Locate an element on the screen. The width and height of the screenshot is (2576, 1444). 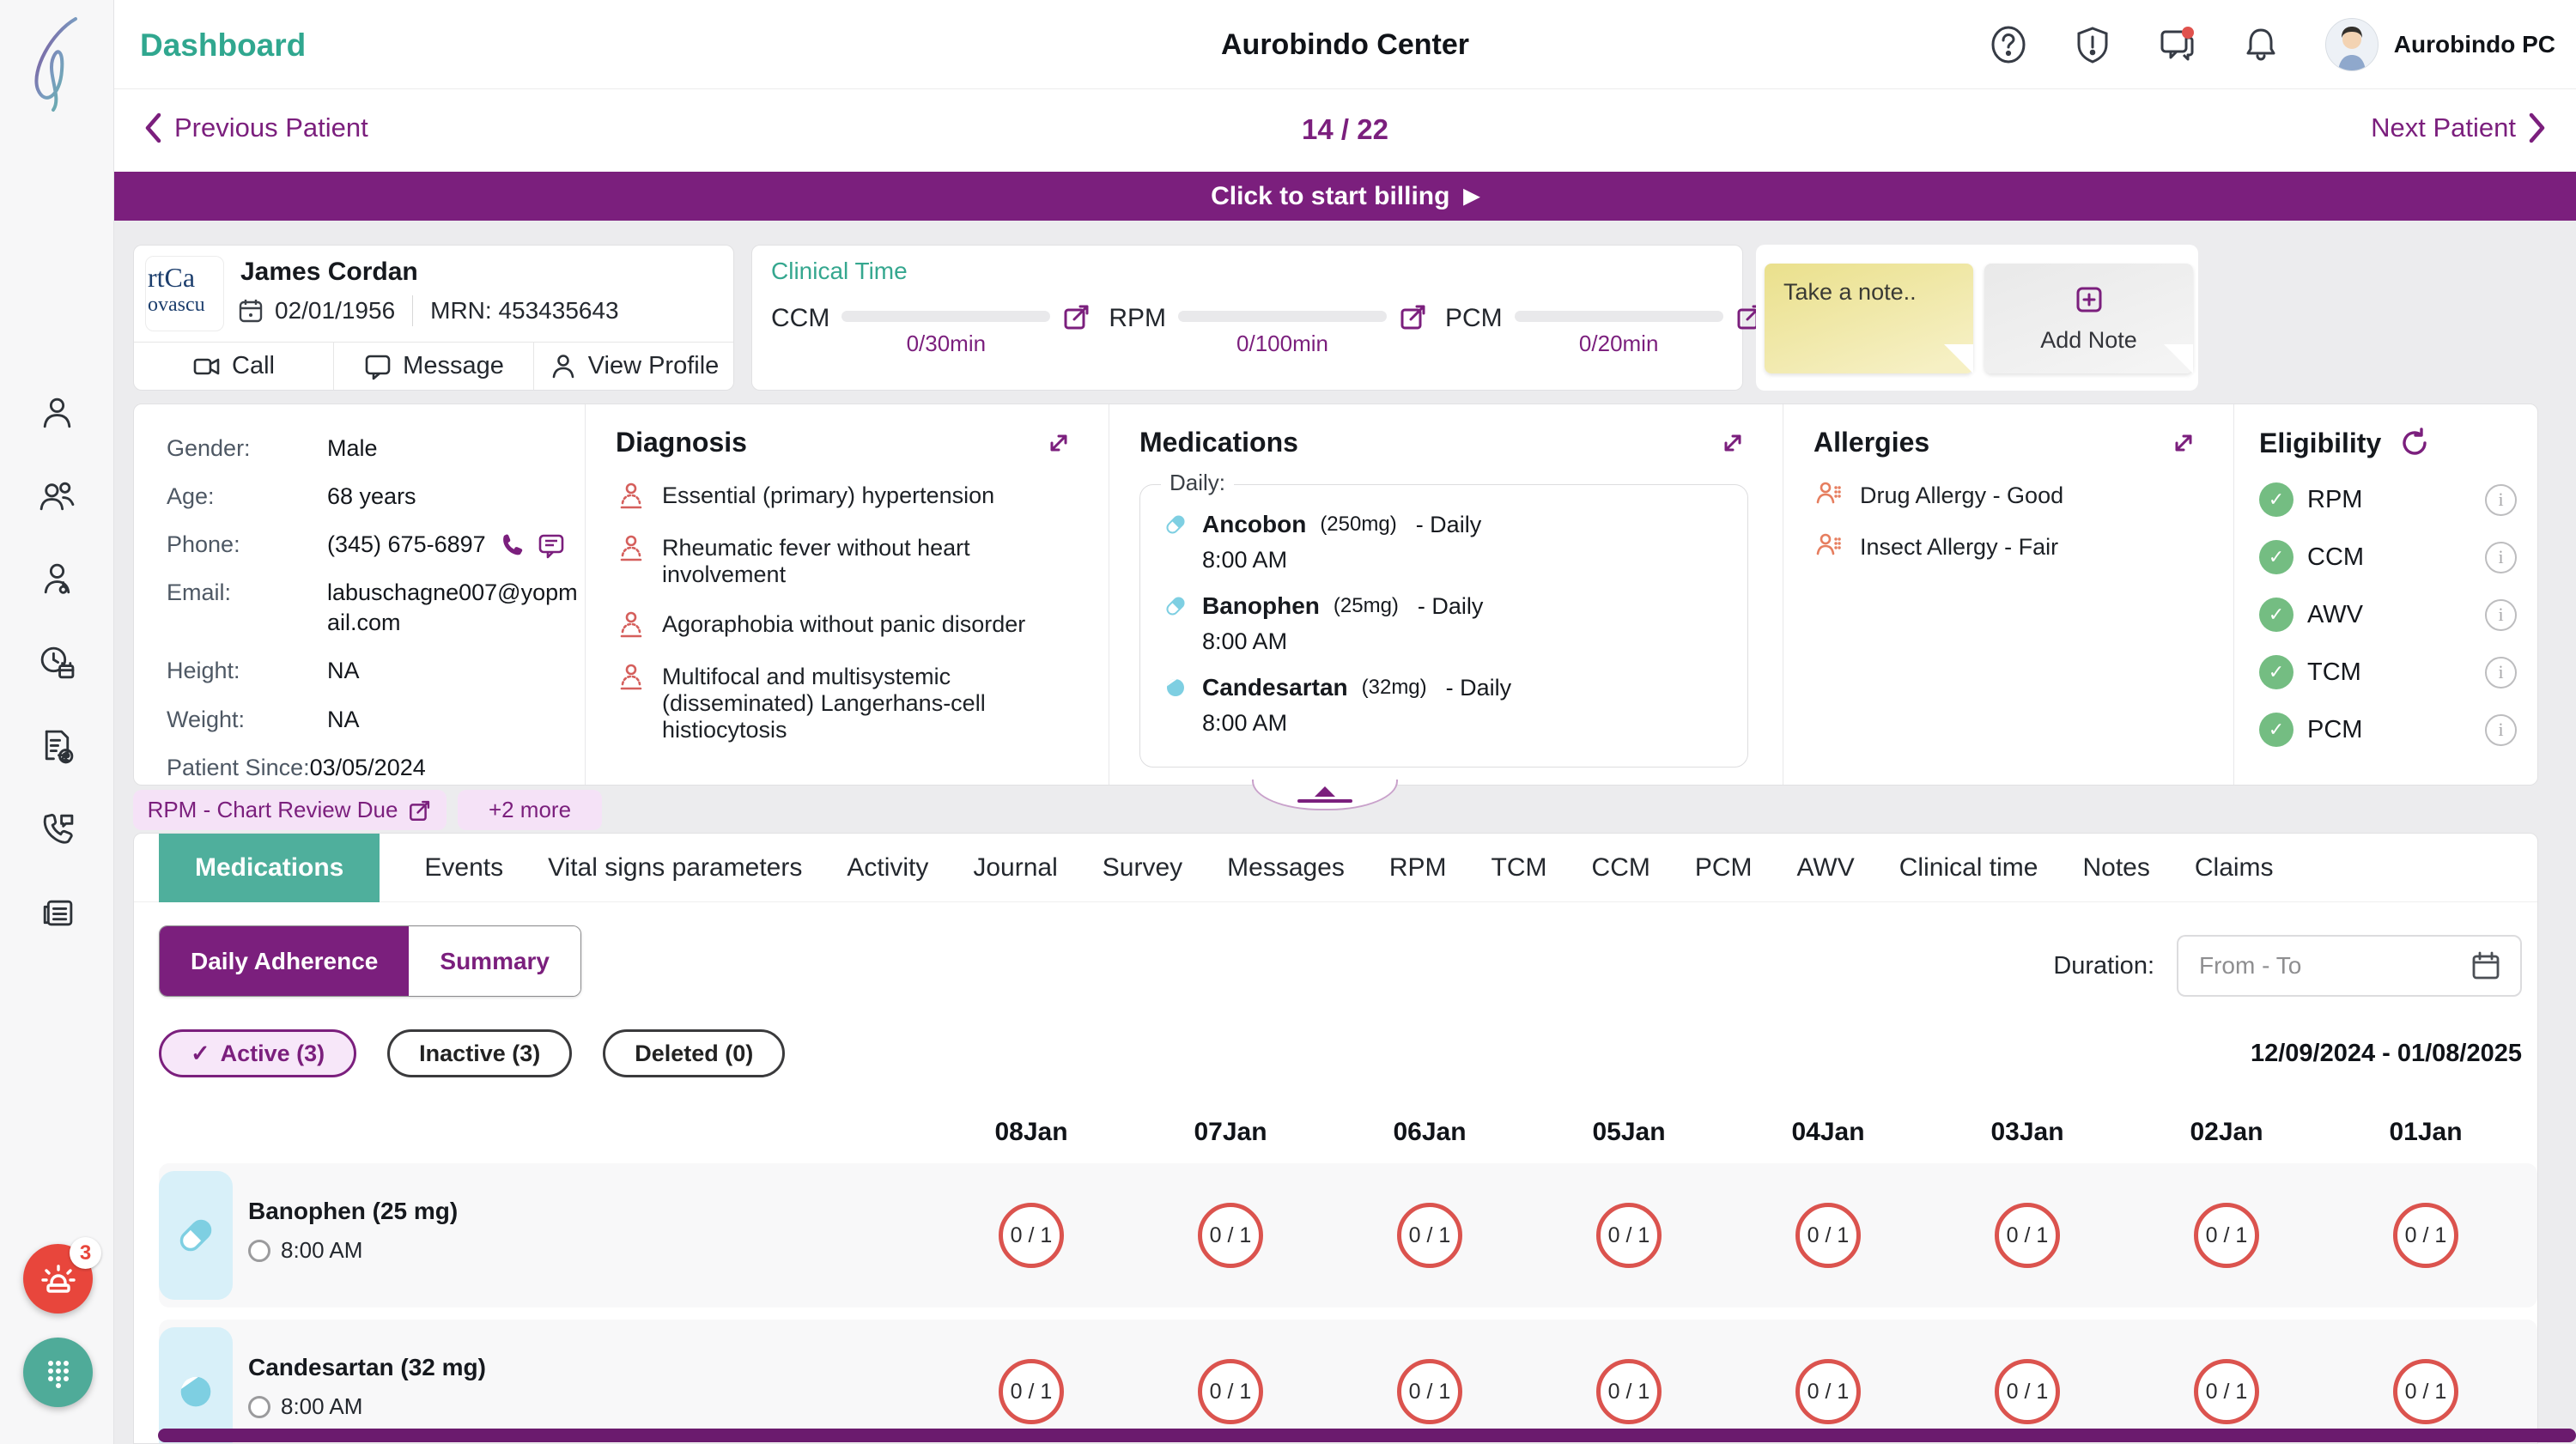
tab-events: Events is located at coordinates (464, 867).